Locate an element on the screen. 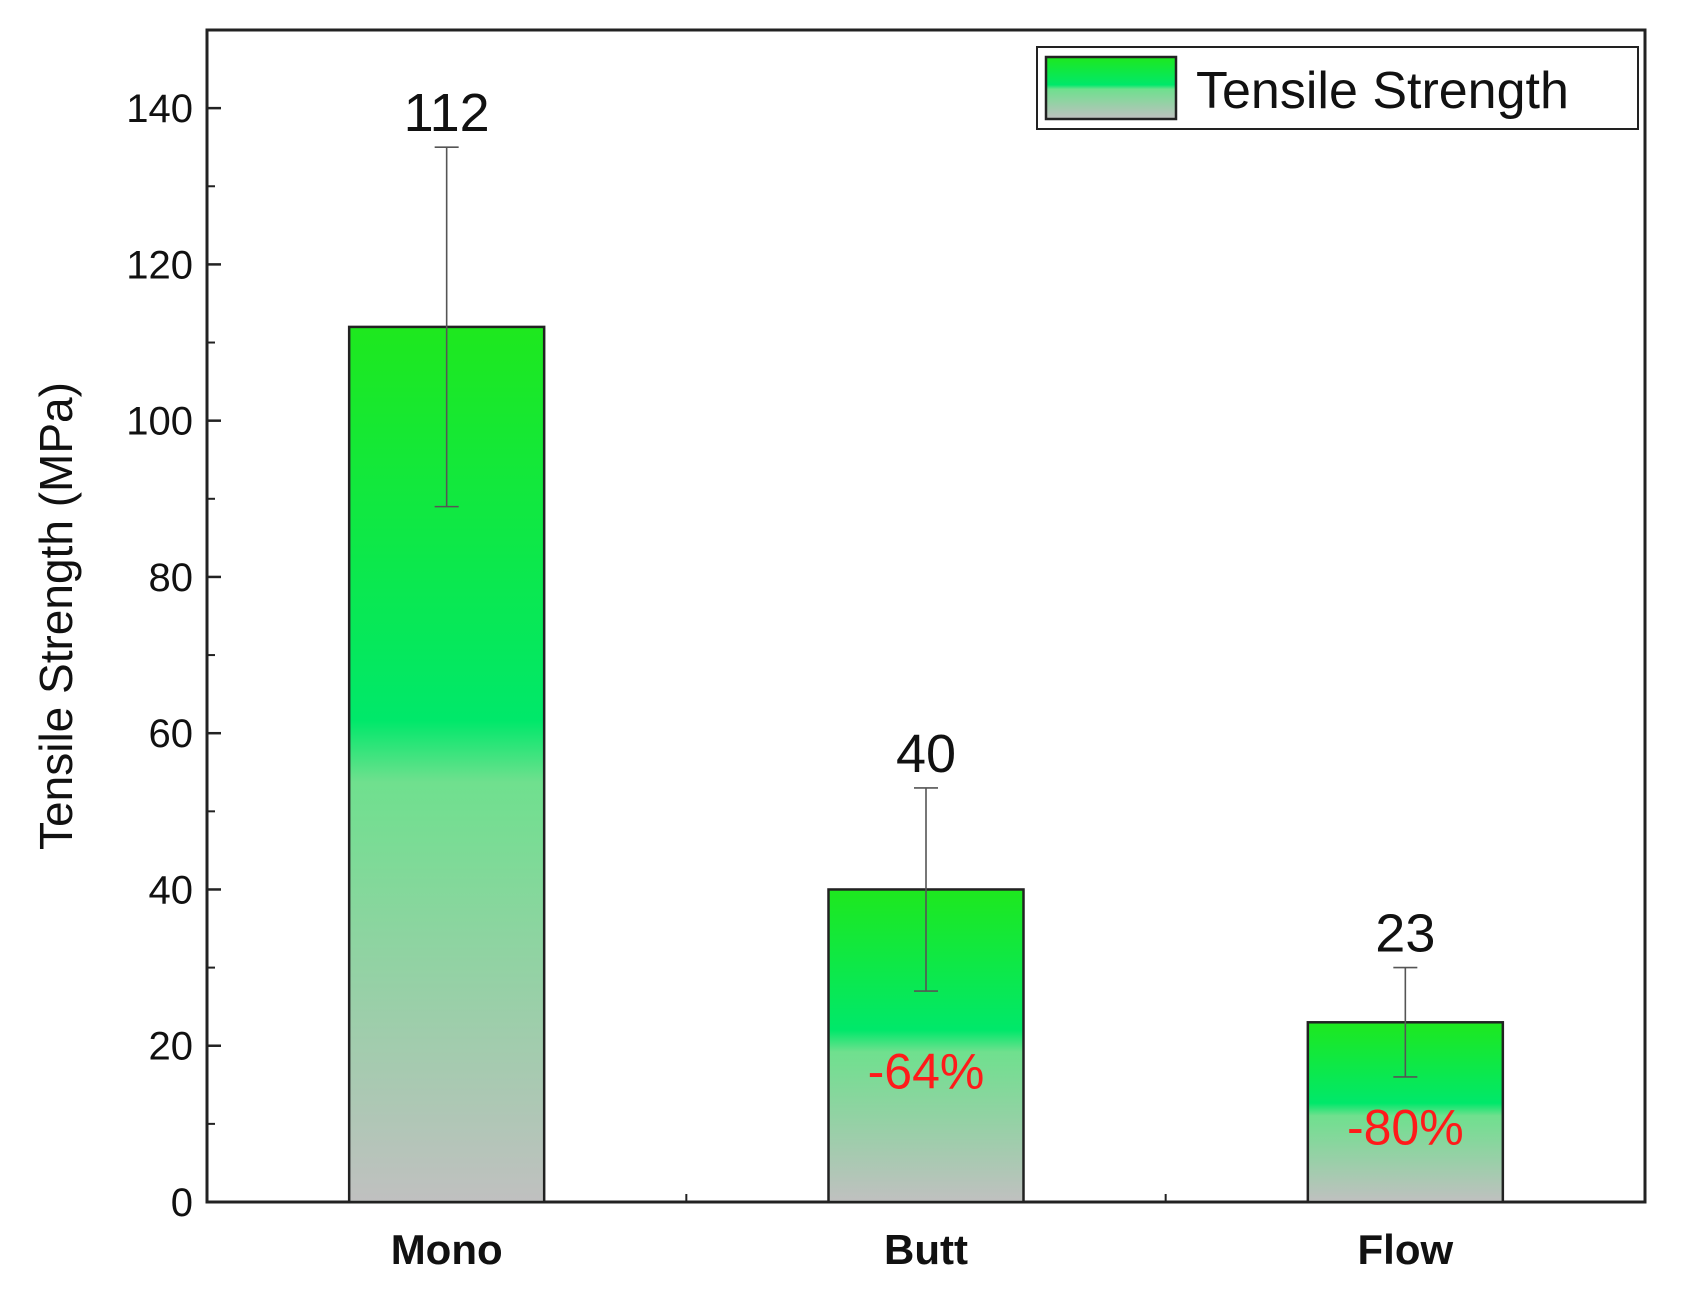 The image size is (1682, 1291). x-tick-label: Mono is located at coordinates (447, 1249).